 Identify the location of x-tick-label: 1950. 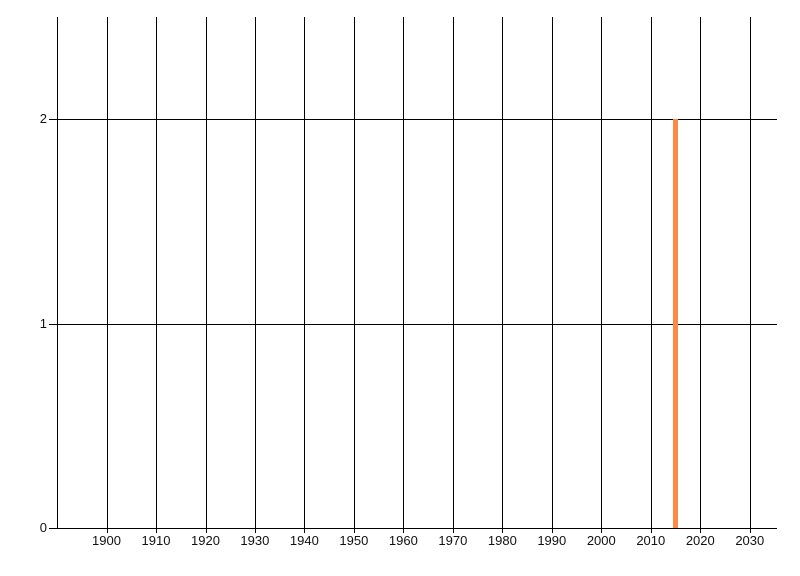
(354, 540).